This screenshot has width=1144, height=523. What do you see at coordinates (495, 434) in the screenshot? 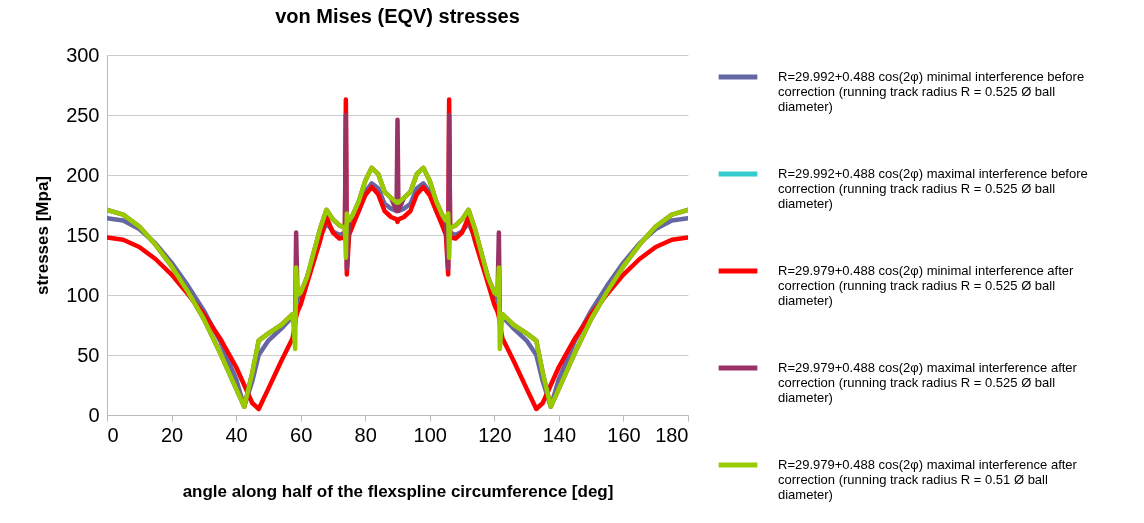
I see `x-tick-label: 120` at bounding box center [495, 434].